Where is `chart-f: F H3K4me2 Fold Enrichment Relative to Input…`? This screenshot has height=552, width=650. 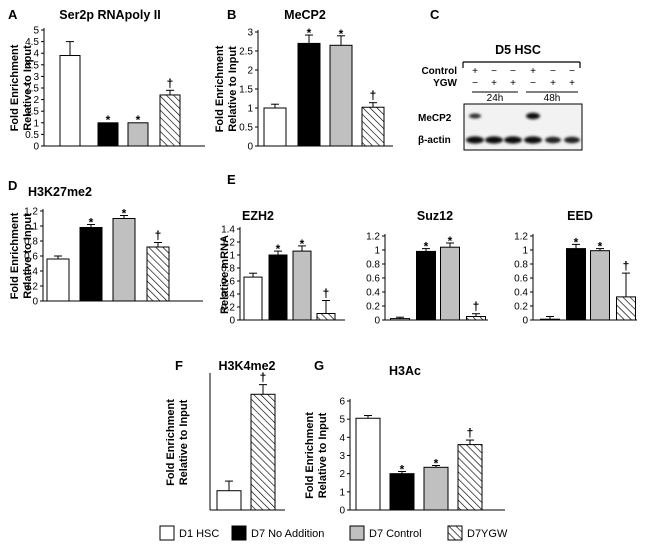 chart-f: F H3K4me2 Fold Enrichment Relative to Input… is located at coordinates (225, 434).